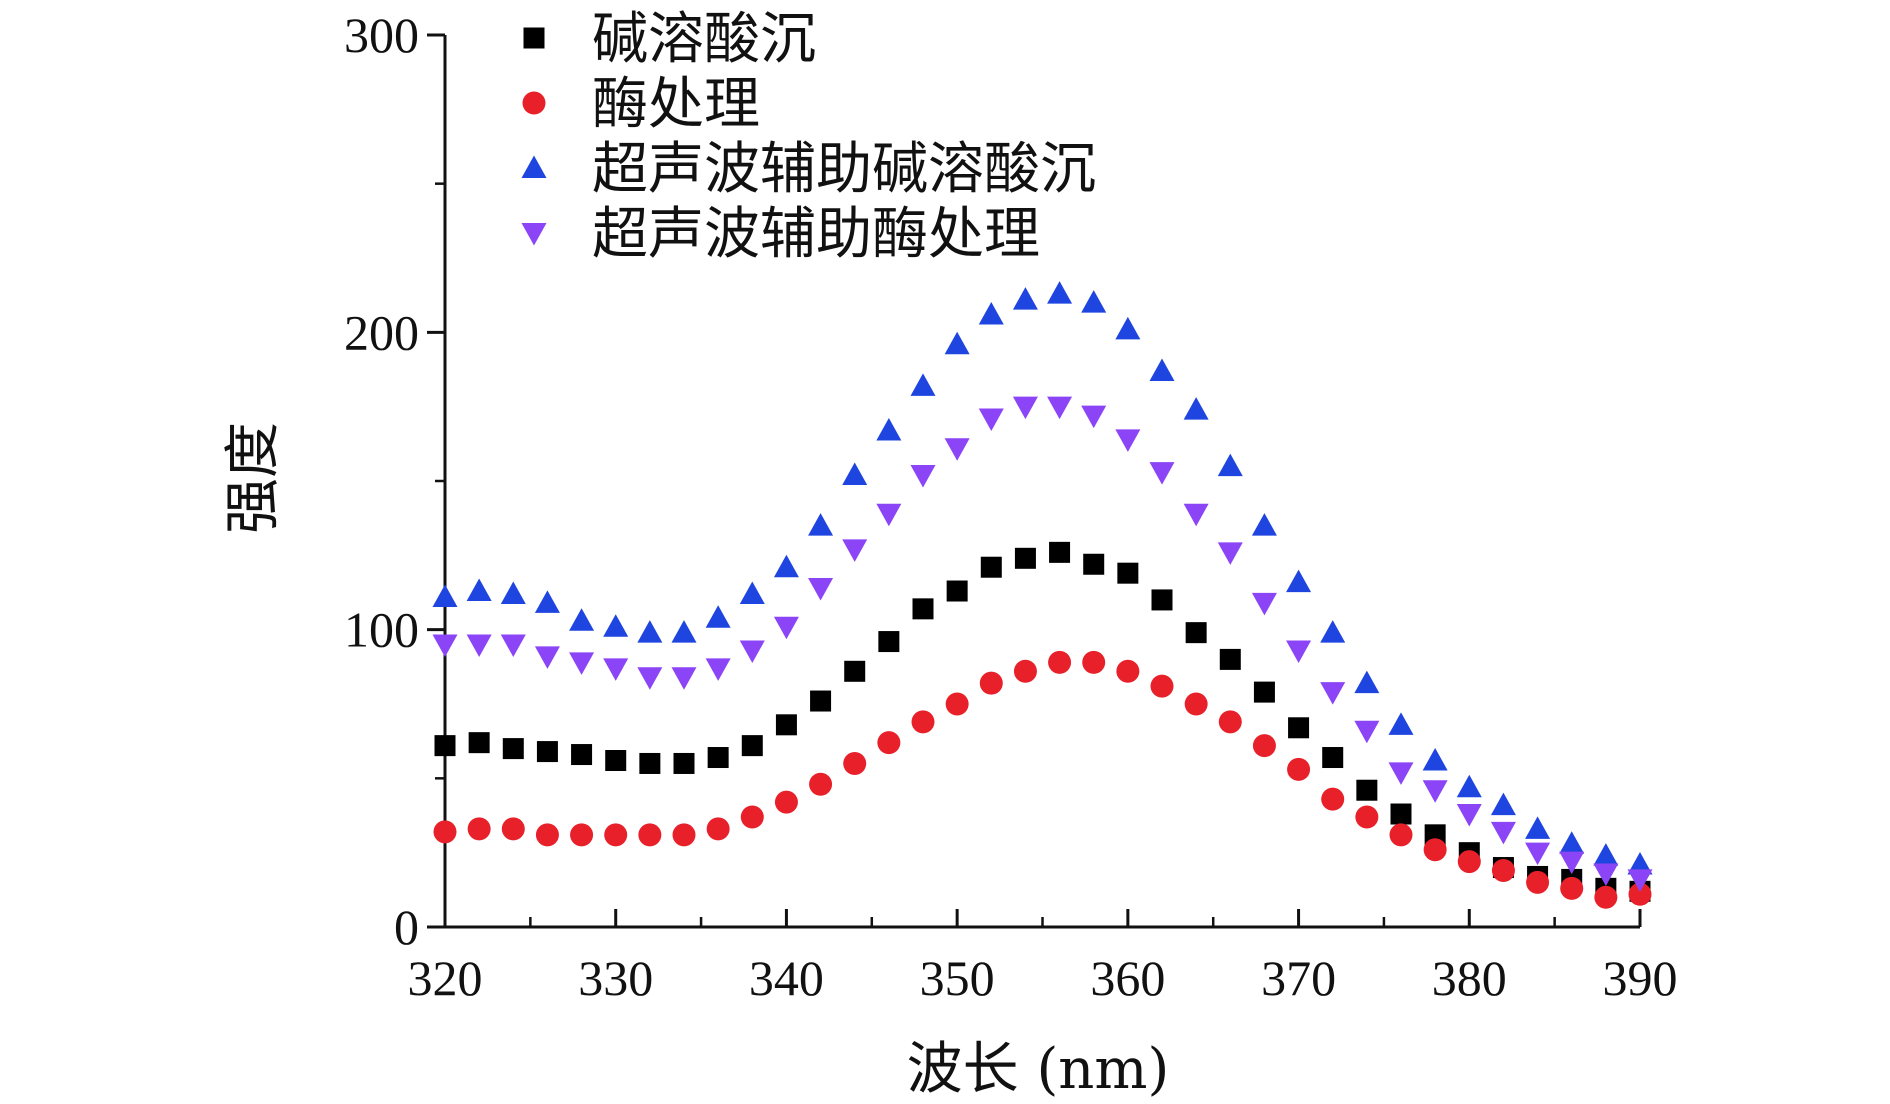 This screenshot has width=1890, height=1104. What do you see at coordinates (704, 39) in the screenshot?
I see `legend-label-0: 碱溶酸沉` at bounding box center [704, 39].